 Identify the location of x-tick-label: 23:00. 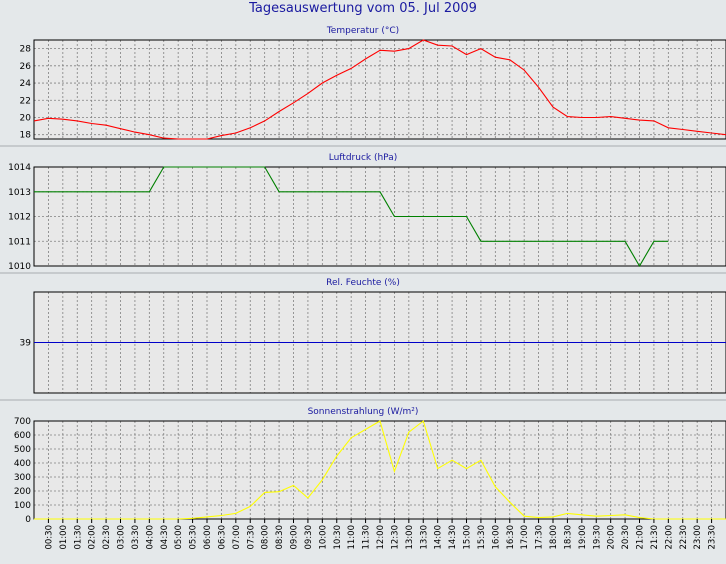
(698, 537).